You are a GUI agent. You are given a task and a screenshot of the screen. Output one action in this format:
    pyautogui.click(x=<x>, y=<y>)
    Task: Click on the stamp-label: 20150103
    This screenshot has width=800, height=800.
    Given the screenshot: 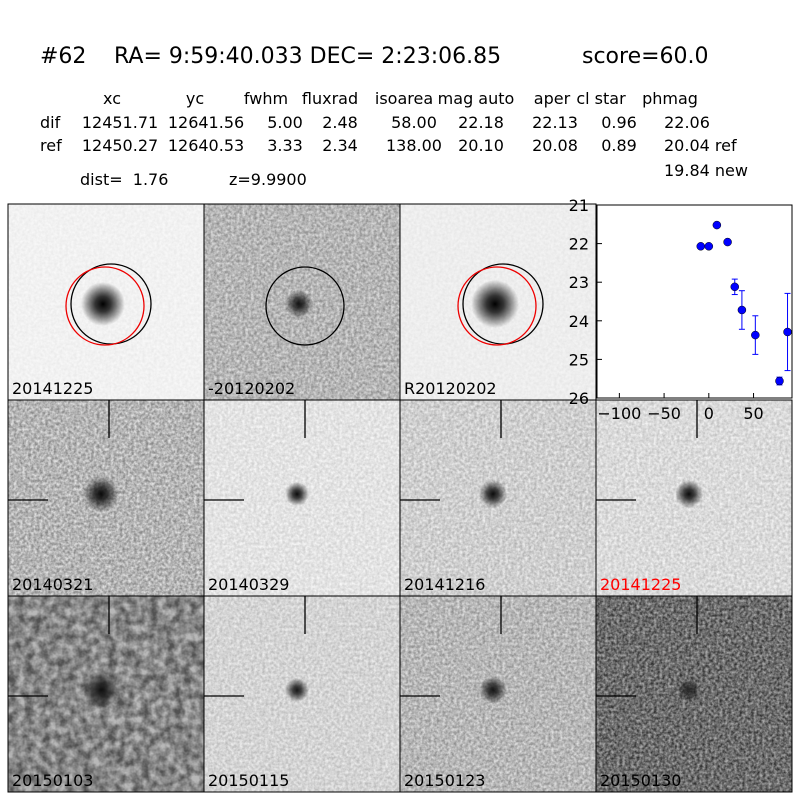 What is the action you would take?
    pyautogui.click(x=52, y=780)
    